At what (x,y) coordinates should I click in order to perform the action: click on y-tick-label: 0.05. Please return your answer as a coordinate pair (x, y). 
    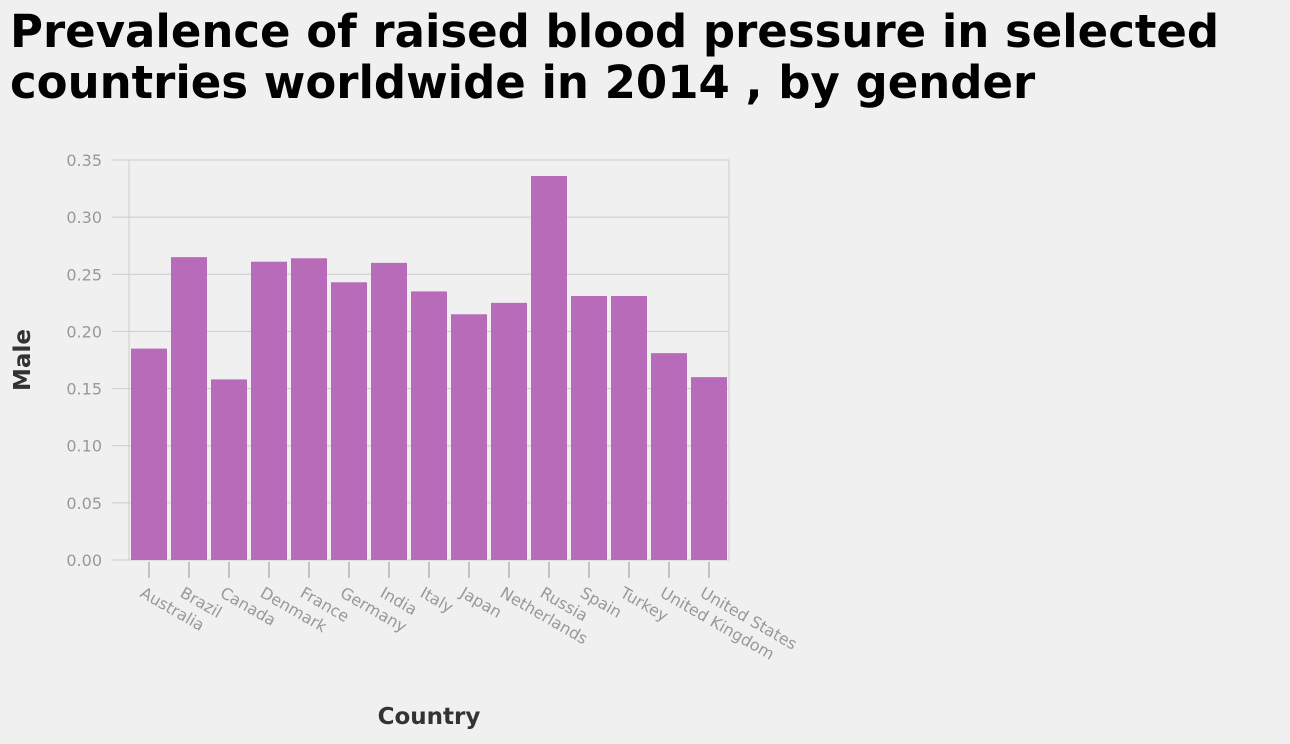
    Looking at the image, I should click on (84, 503).